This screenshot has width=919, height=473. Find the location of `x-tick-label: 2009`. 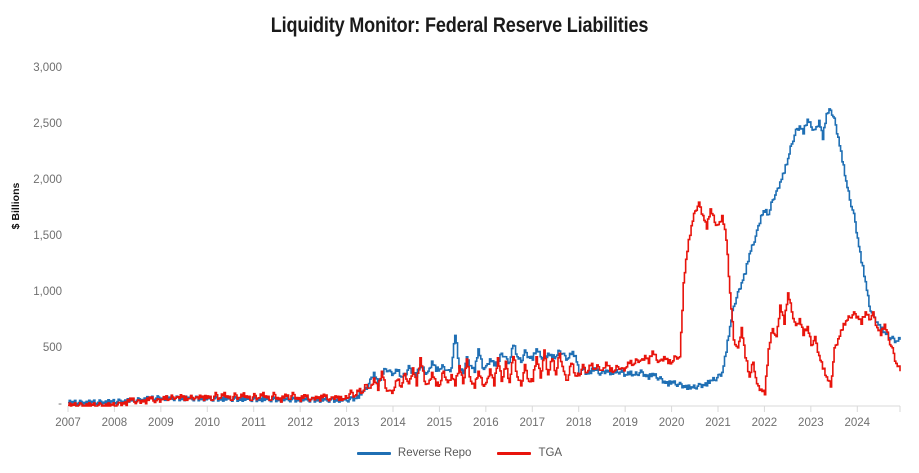

x-tick-label: 2009 is located at coordinates (161, 423).